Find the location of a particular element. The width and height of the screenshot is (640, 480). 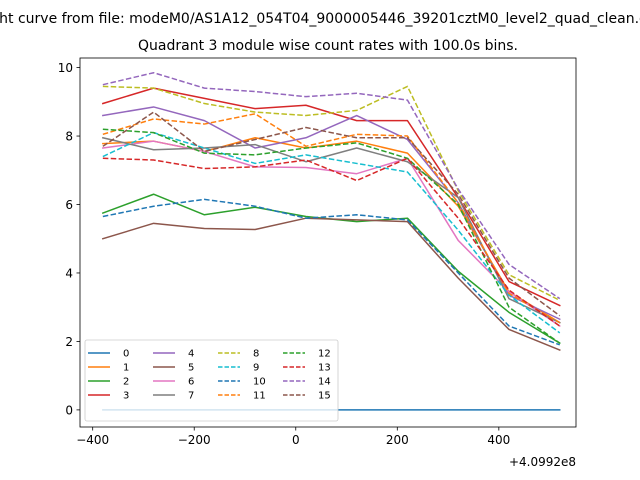

legend-label-10: 10 is located at coordinates (259, 382).